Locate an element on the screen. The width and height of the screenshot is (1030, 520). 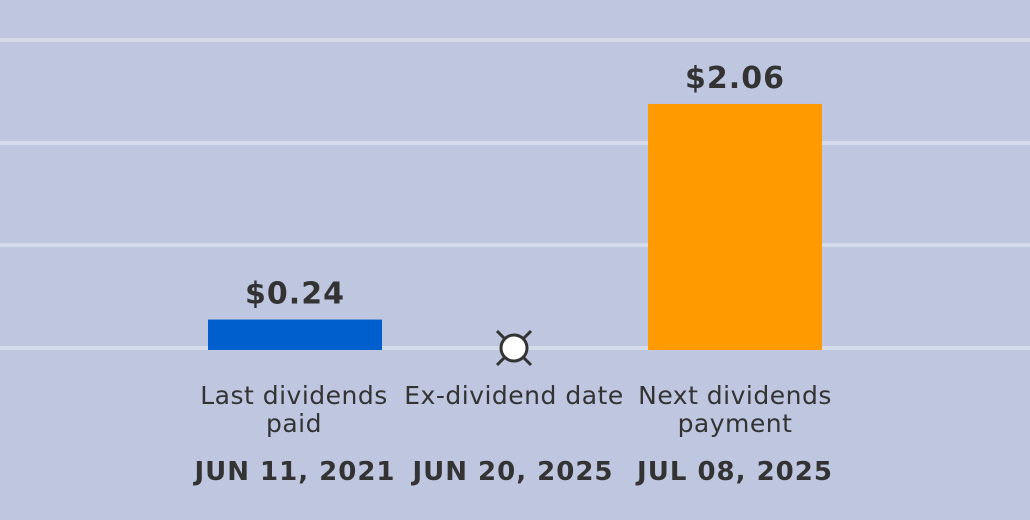
category-label: Ex-dividend date is located at coordinates (514, 395).